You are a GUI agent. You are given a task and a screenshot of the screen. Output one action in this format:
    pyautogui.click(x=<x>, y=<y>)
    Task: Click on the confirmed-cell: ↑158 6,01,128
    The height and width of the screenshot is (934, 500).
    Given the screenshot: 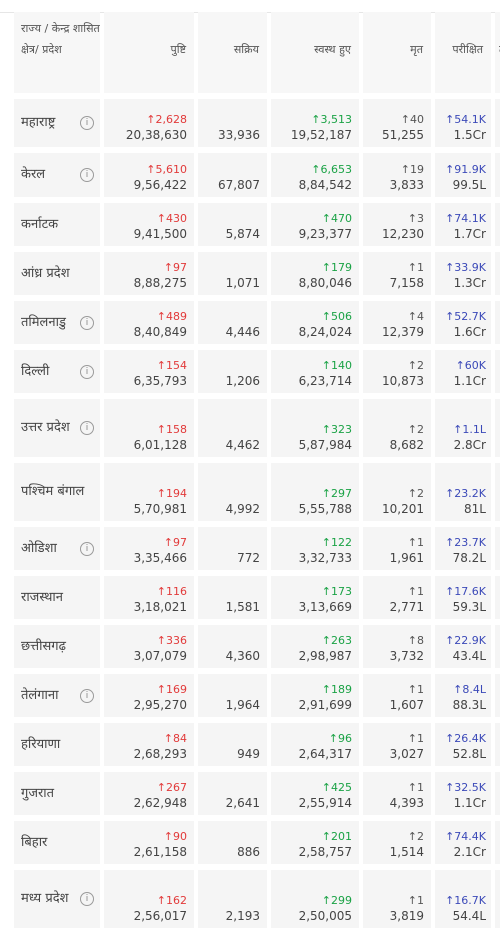 What is the action you would take?
    pyautogui.click(x=149, y=428)
    